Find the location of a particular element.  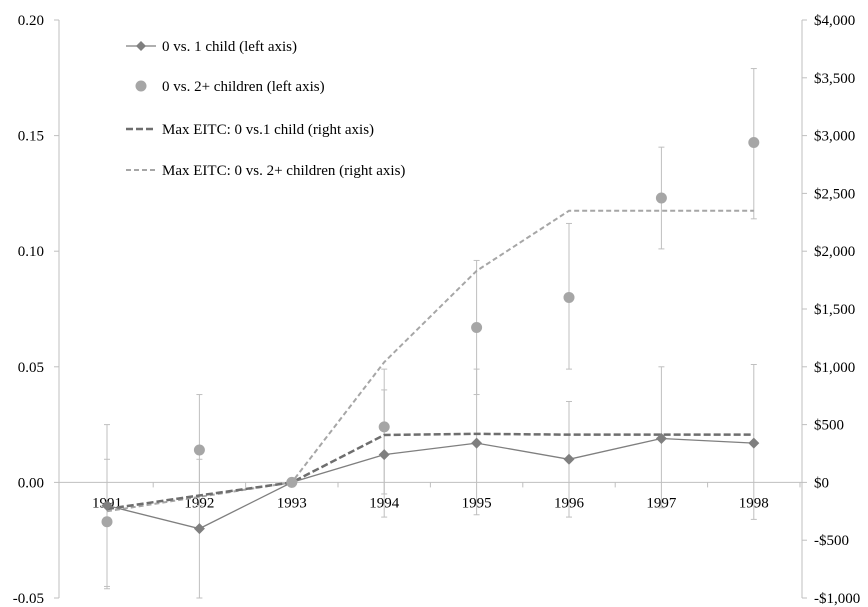

legend-label: Max EITC: 0 vs.1 child (right axis) is located at coordinates (268, 130).